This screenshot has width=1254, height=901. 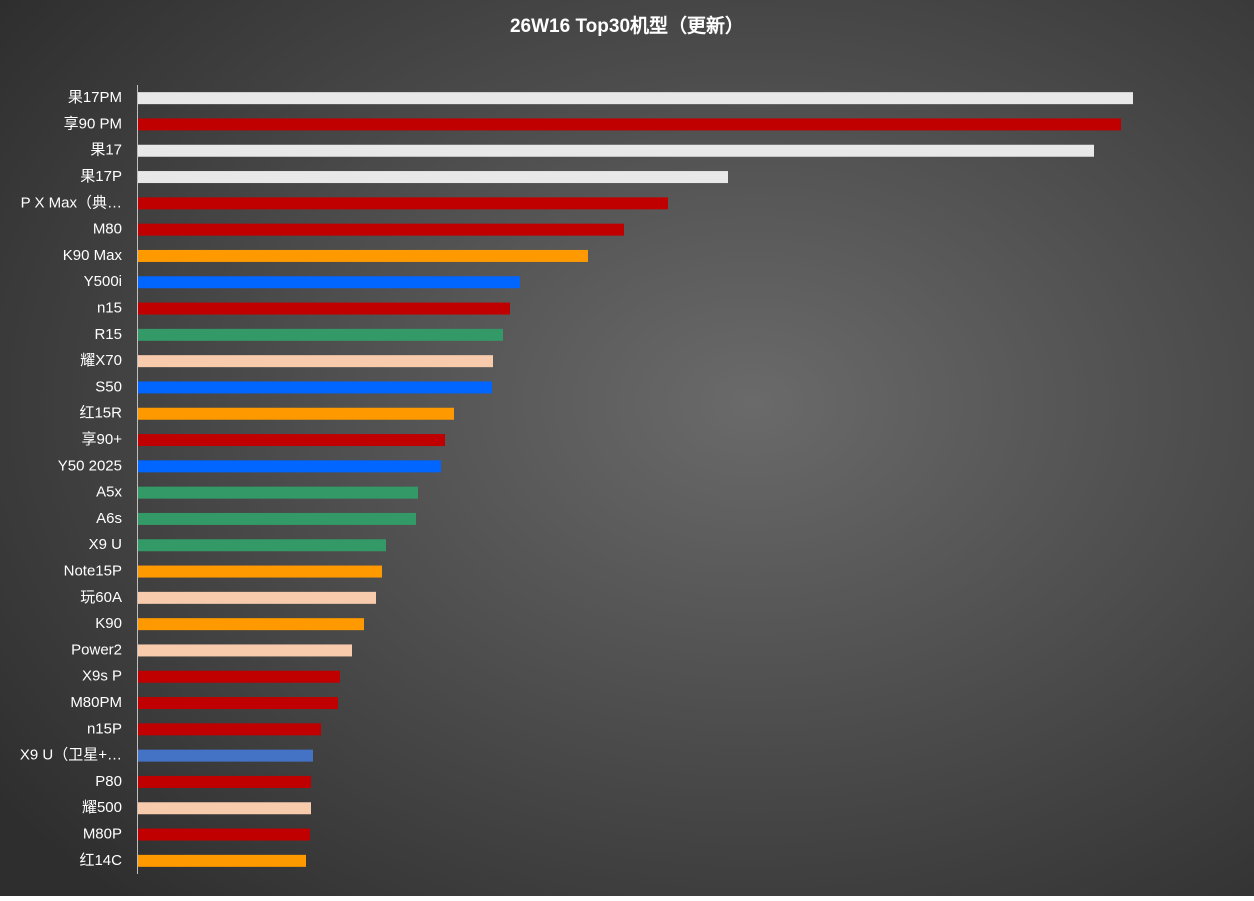 I want to click on y-tick-label: A6s, so click(x=109, y=518).